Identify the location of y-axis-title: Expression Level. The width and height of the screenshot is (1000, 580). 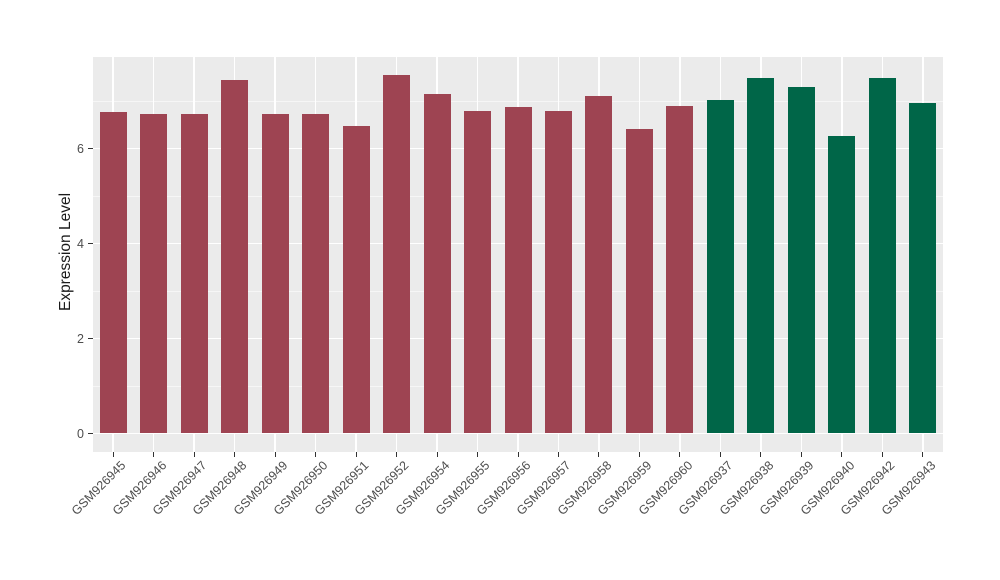
(65, 252).